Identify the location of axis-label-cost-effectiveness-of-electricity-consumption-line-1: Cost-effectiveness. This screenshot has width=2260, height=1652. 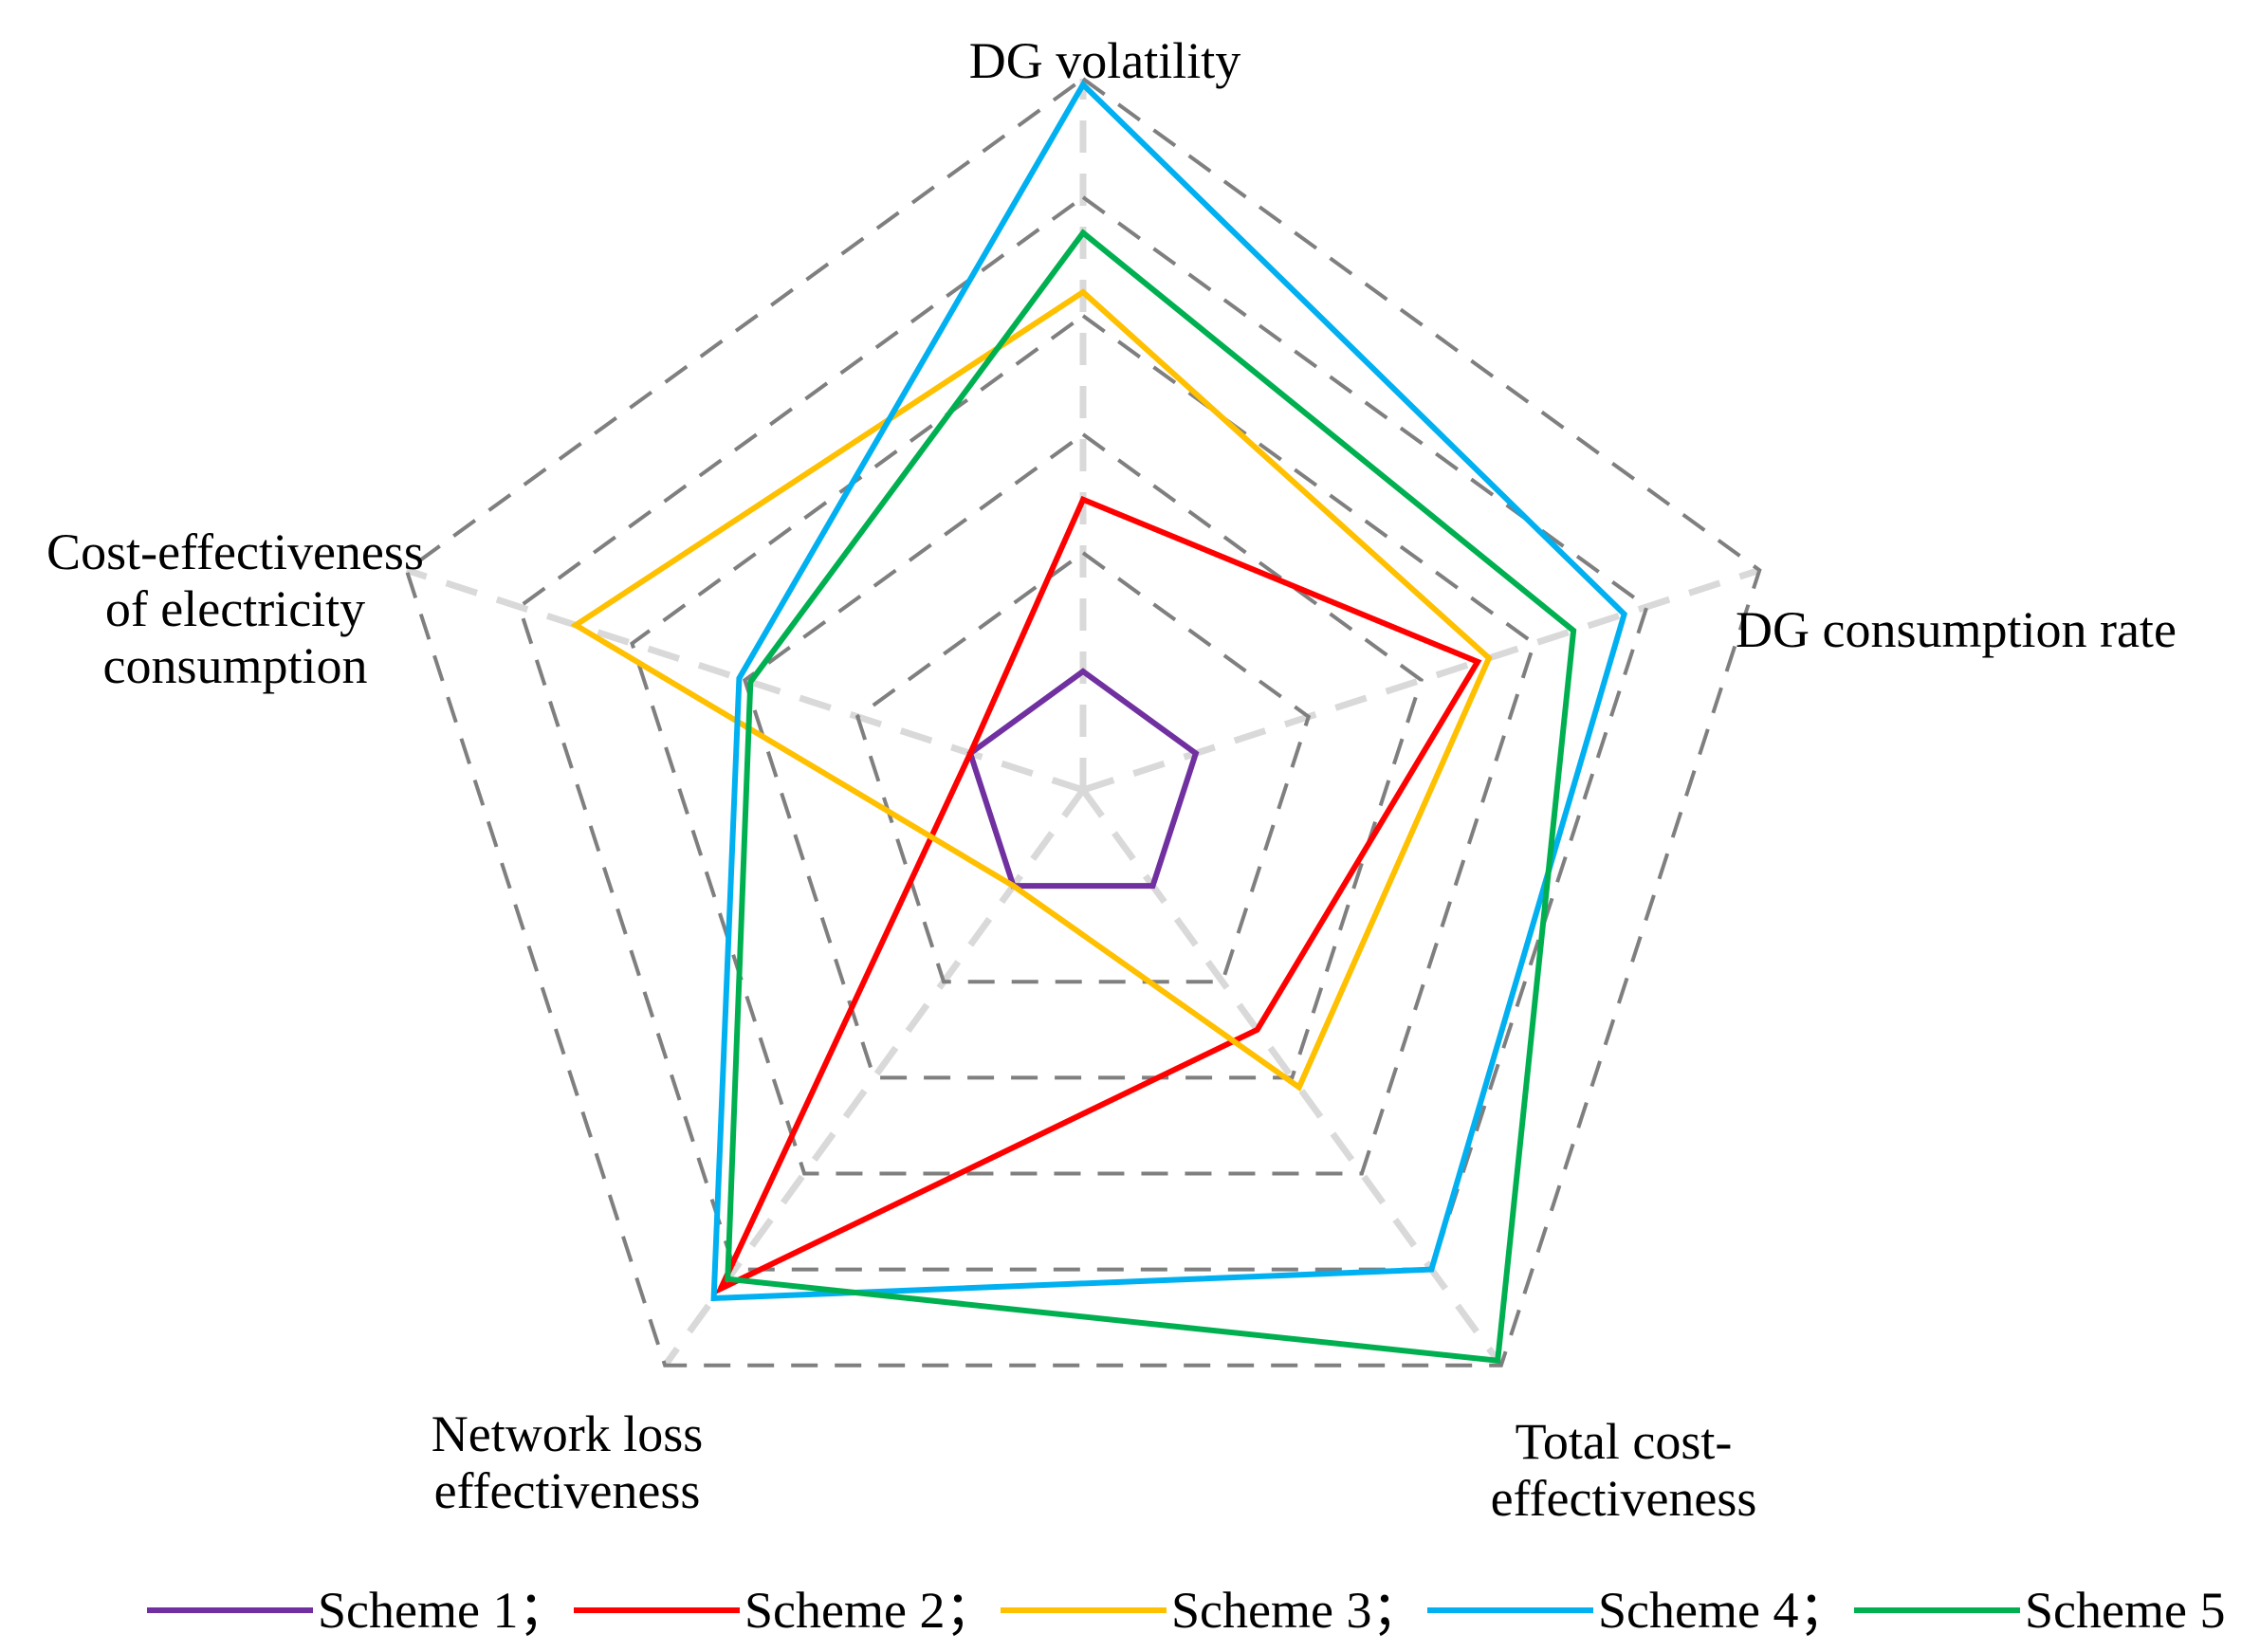
(235, 551).